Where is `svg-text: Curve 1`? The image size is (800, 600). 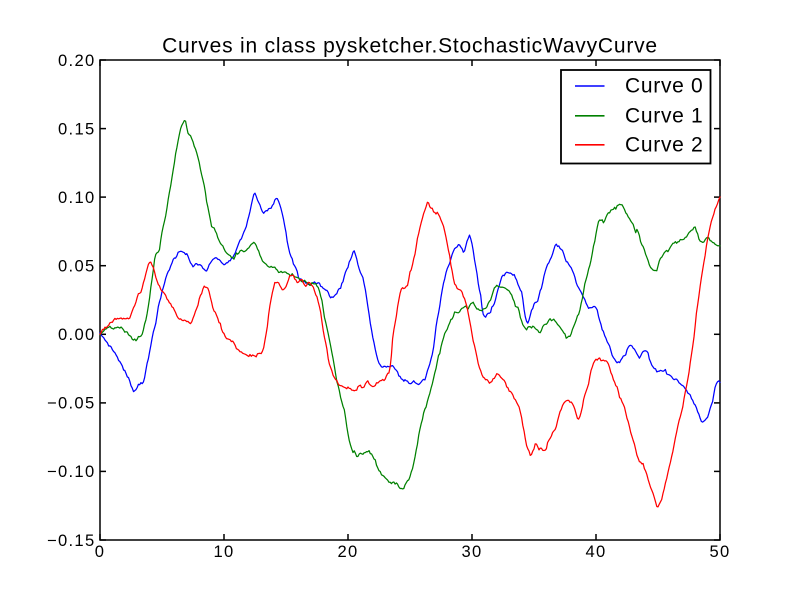 svg-text: Curve 1 is located at coordinates (664, 115).